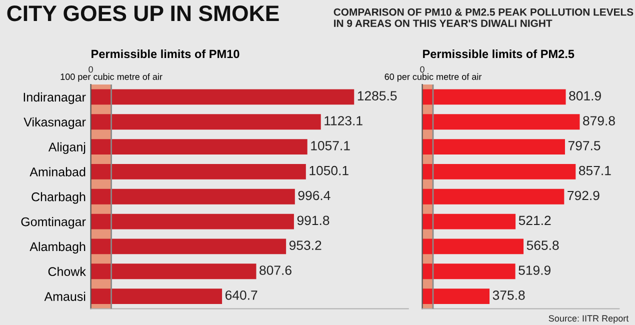  I want to click on data-label: 1057.1, so click(330, 145).